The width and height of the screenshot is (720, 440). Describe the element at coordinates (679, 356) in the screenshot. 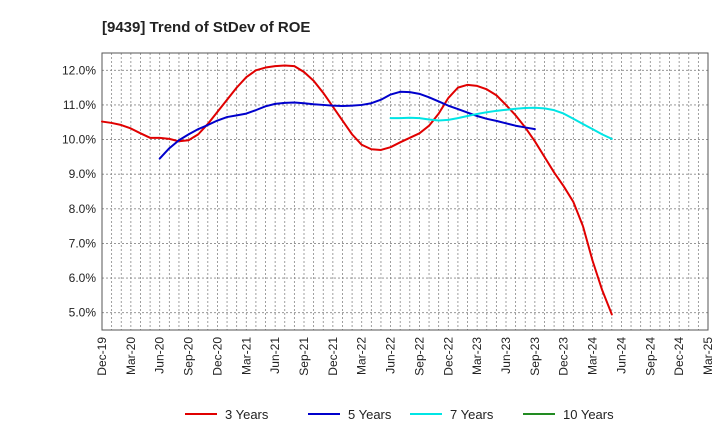

I see `x-tick-label: Dec-24` at that location.